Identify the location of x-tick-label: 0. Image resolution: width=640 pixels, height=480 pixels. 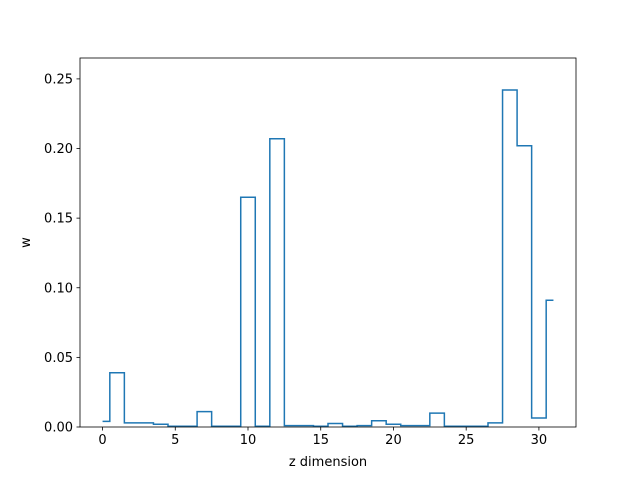
(102, 440).